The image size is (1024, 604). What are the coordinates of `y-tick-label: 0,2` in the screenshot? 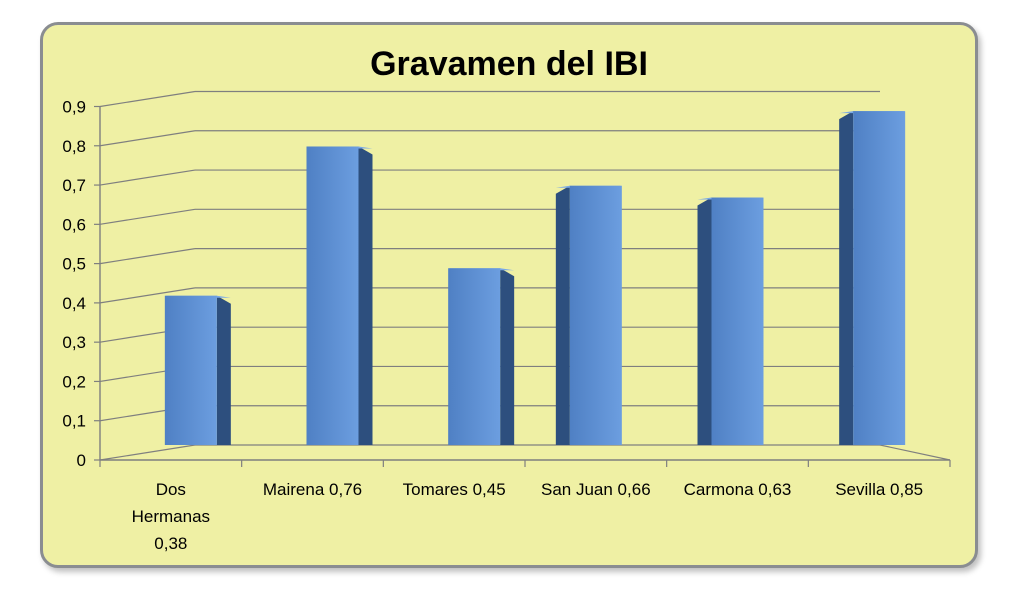 It's located at (74, 381).